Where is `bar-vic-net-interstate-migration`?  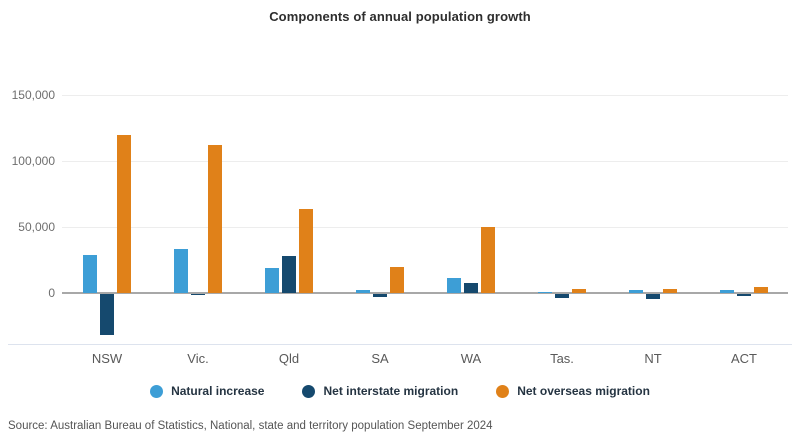
bar-vic-net-interstate-migration is located at coordinates (198, 295).